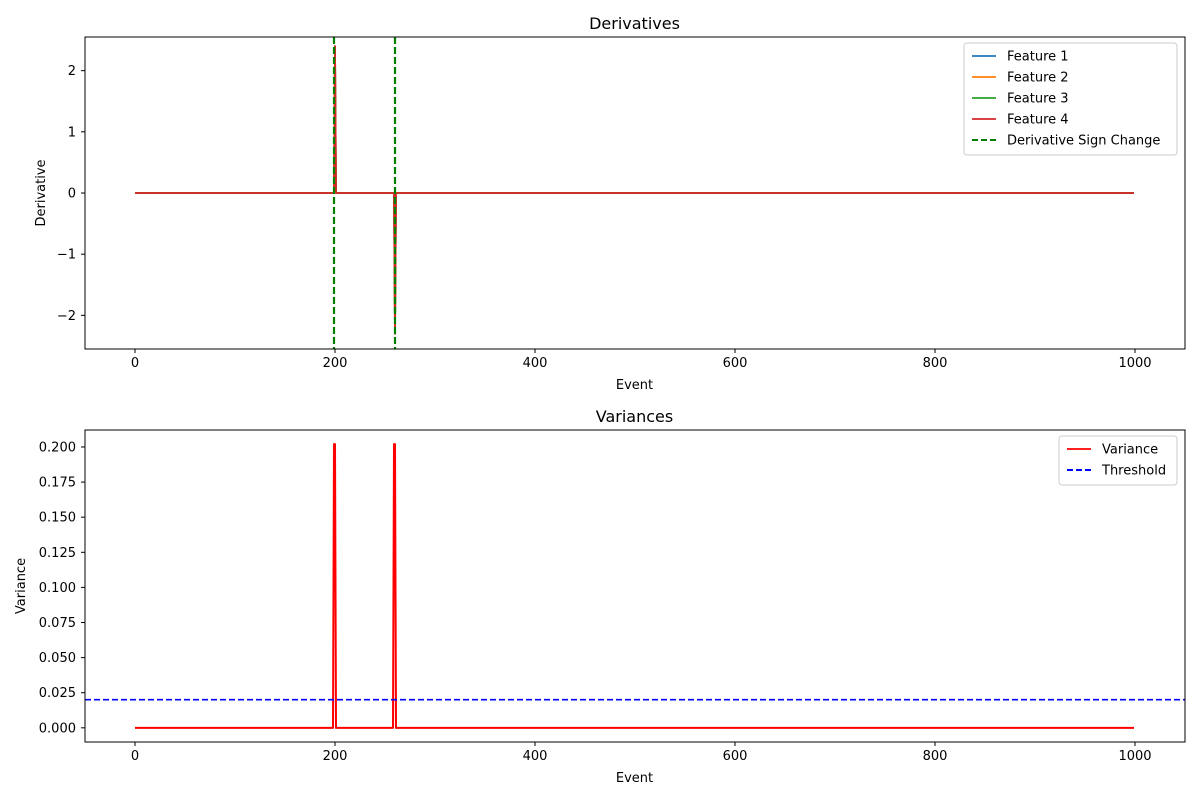  What do you see at coordinates (57, 447) in the screenshot?
I see `variances-y-tick-label: 0.200` at bounding box center [57, 447].